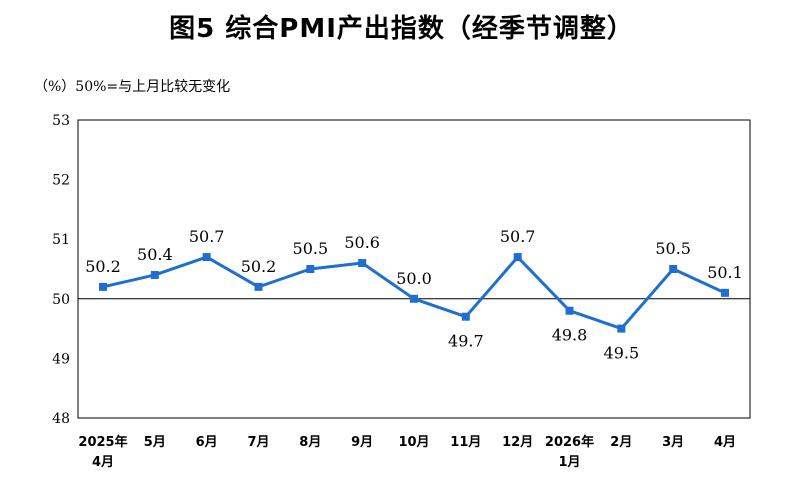  What do you see at coordinates (401, 29) in the screenshot?
I see `chart-title: 图5 综合PMI产出指数（经季节调整）` at bounding box center [401, 29].